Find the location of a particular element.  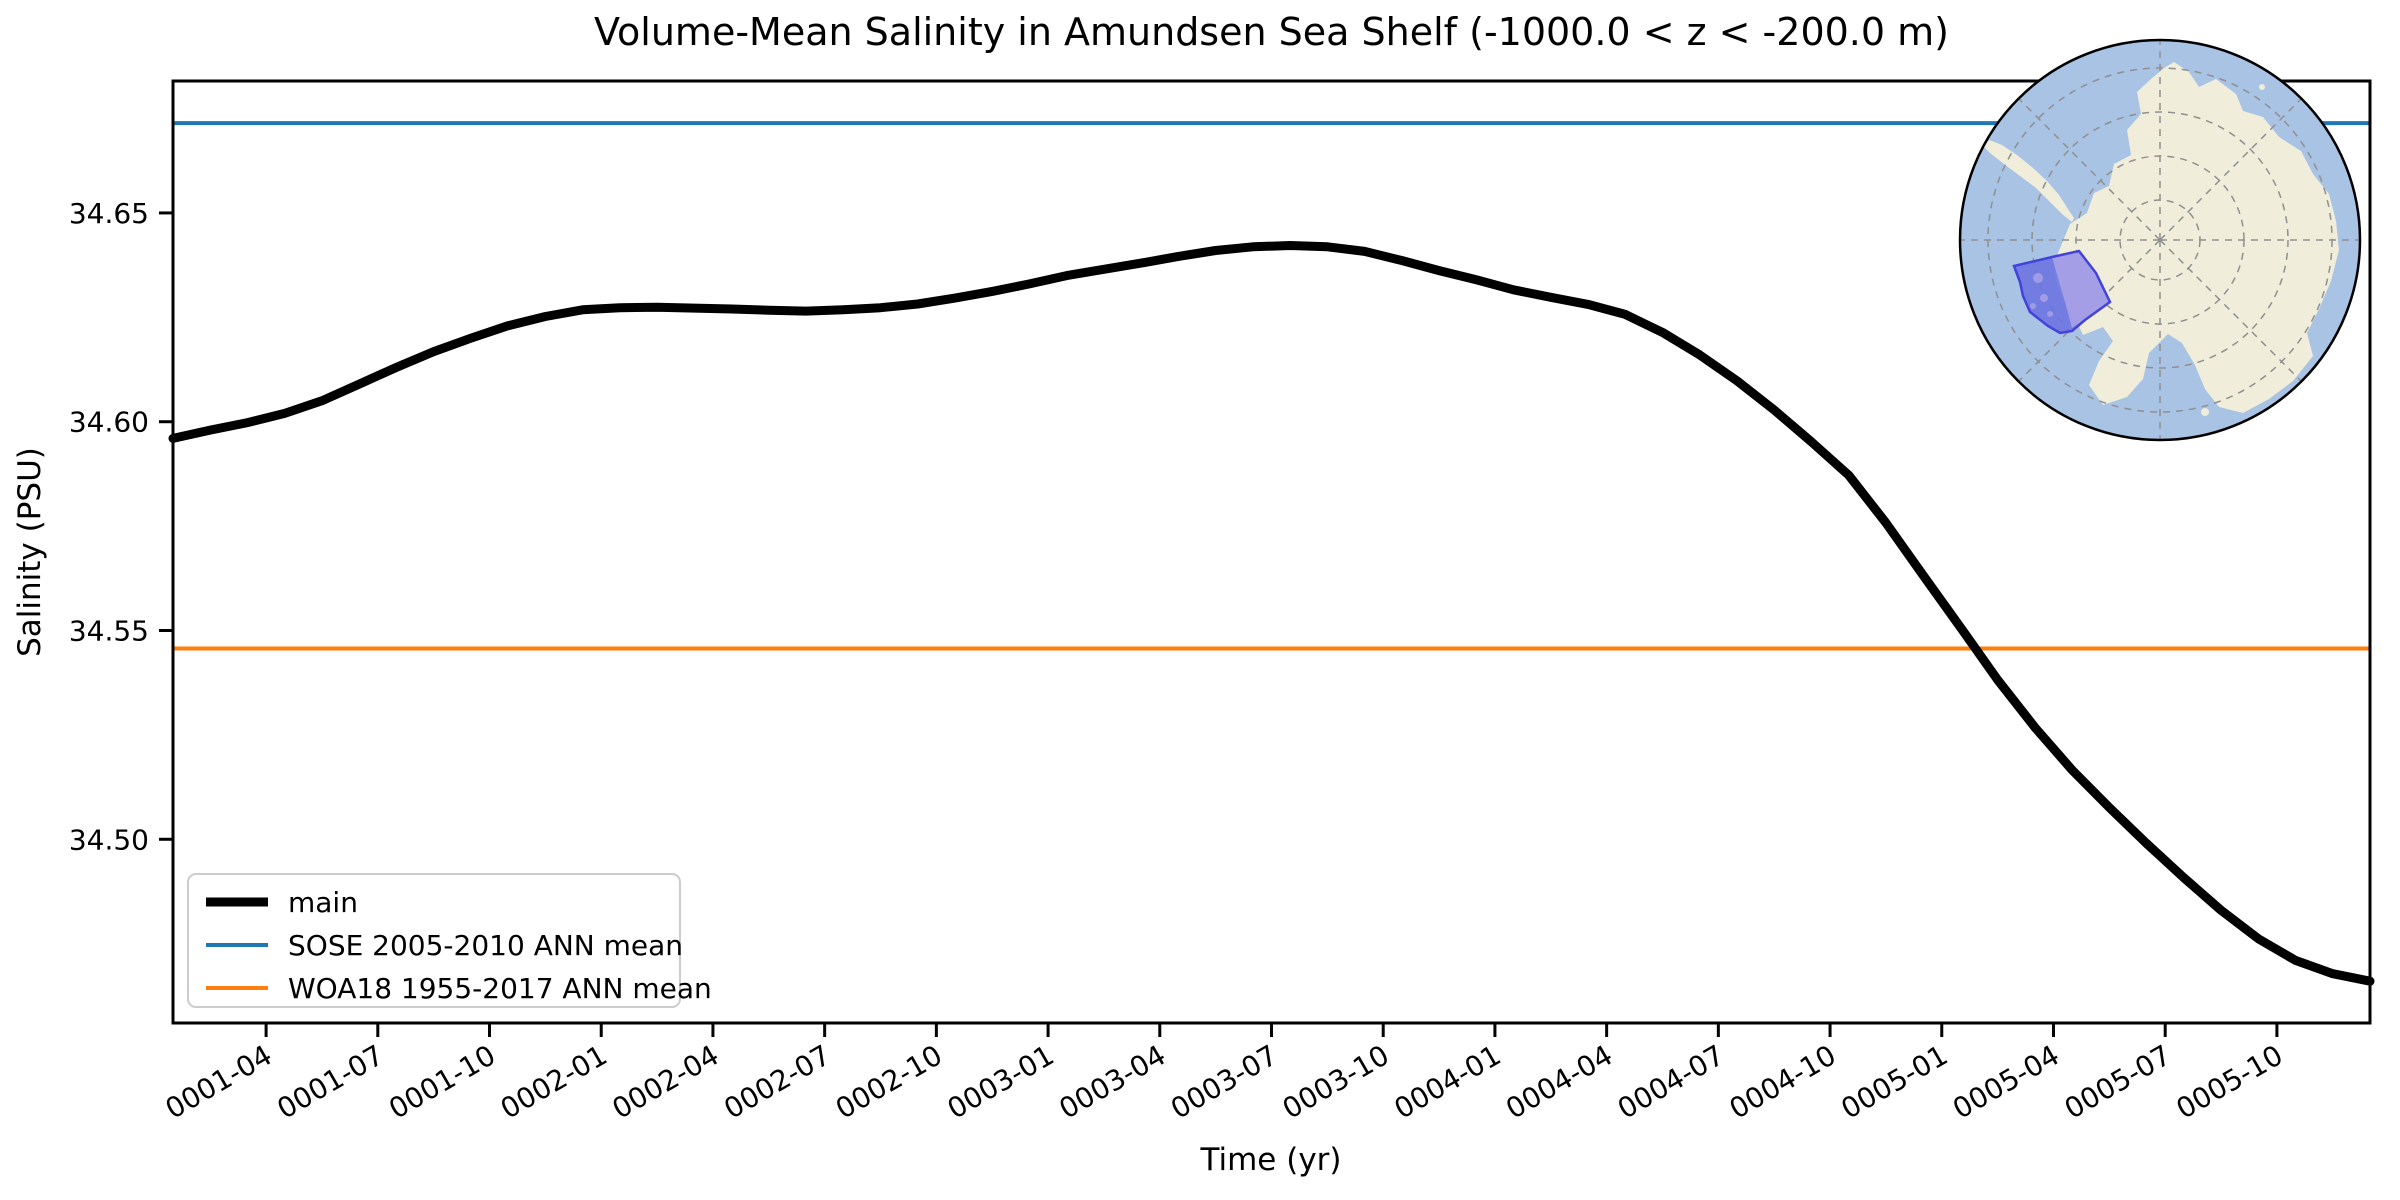

x-tick-label: 0002-10 is located at coordinates (889, 1081).